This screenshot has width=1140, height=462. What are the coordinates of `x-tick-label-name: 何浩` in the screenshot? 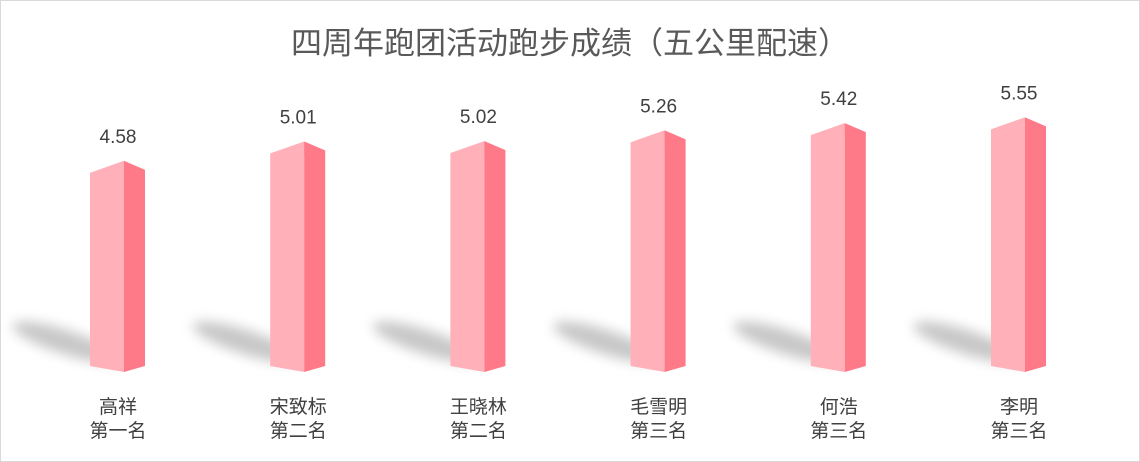 It's located at (839, 407).